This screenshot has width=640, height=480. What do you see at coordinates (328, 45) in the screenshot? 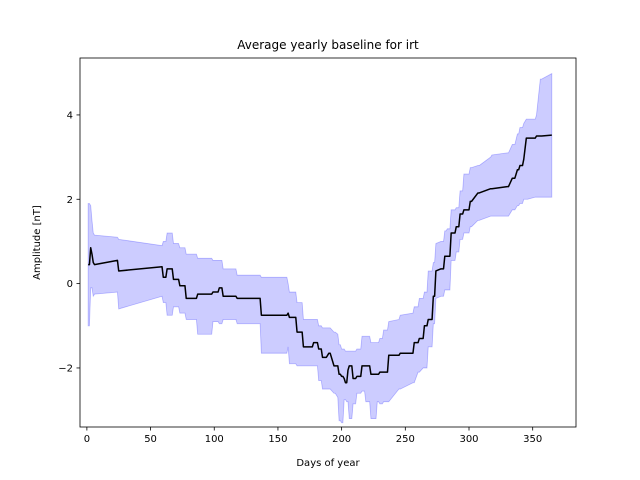
I see `chart-title: Average yearly baseline for irt` at bounding box center [328, 45].